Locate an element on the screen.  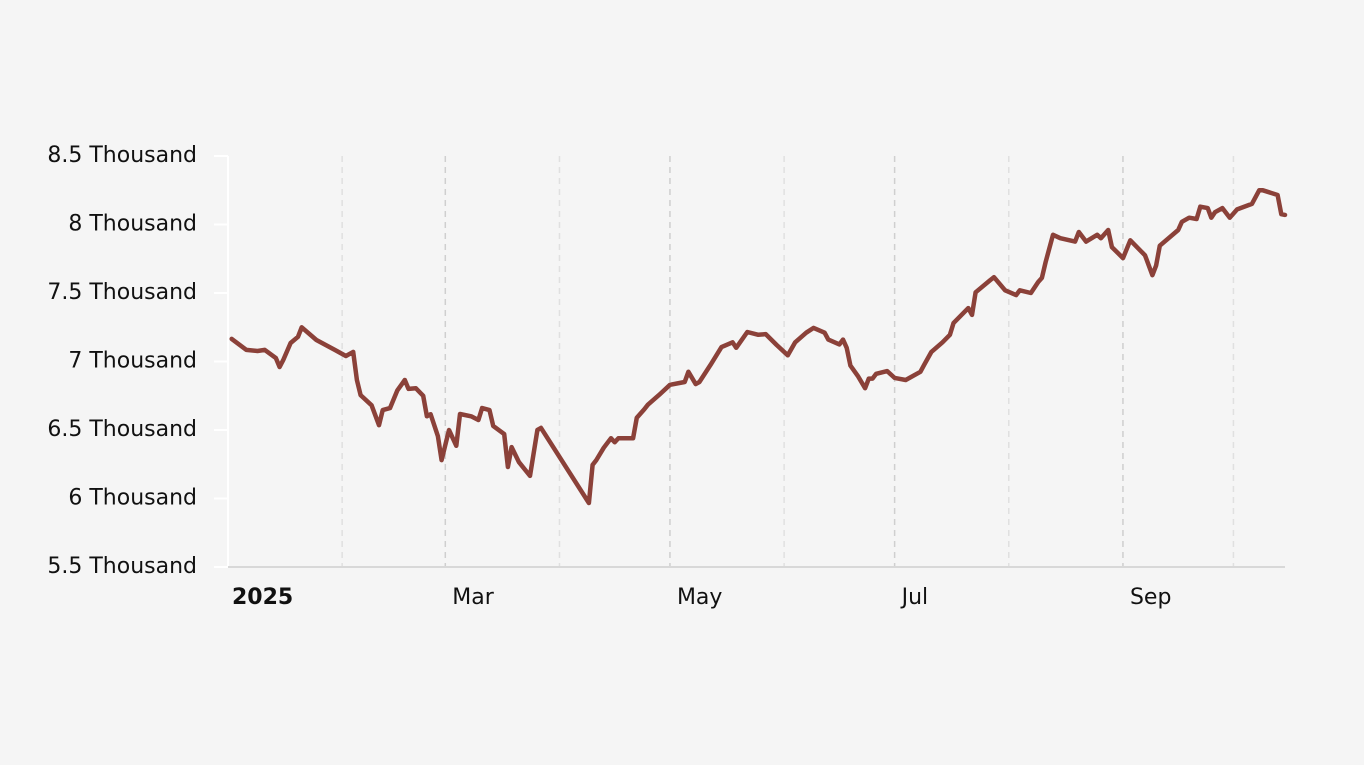
y-tick-label: 5.5 Thousand is located at coordinates (122, 566).